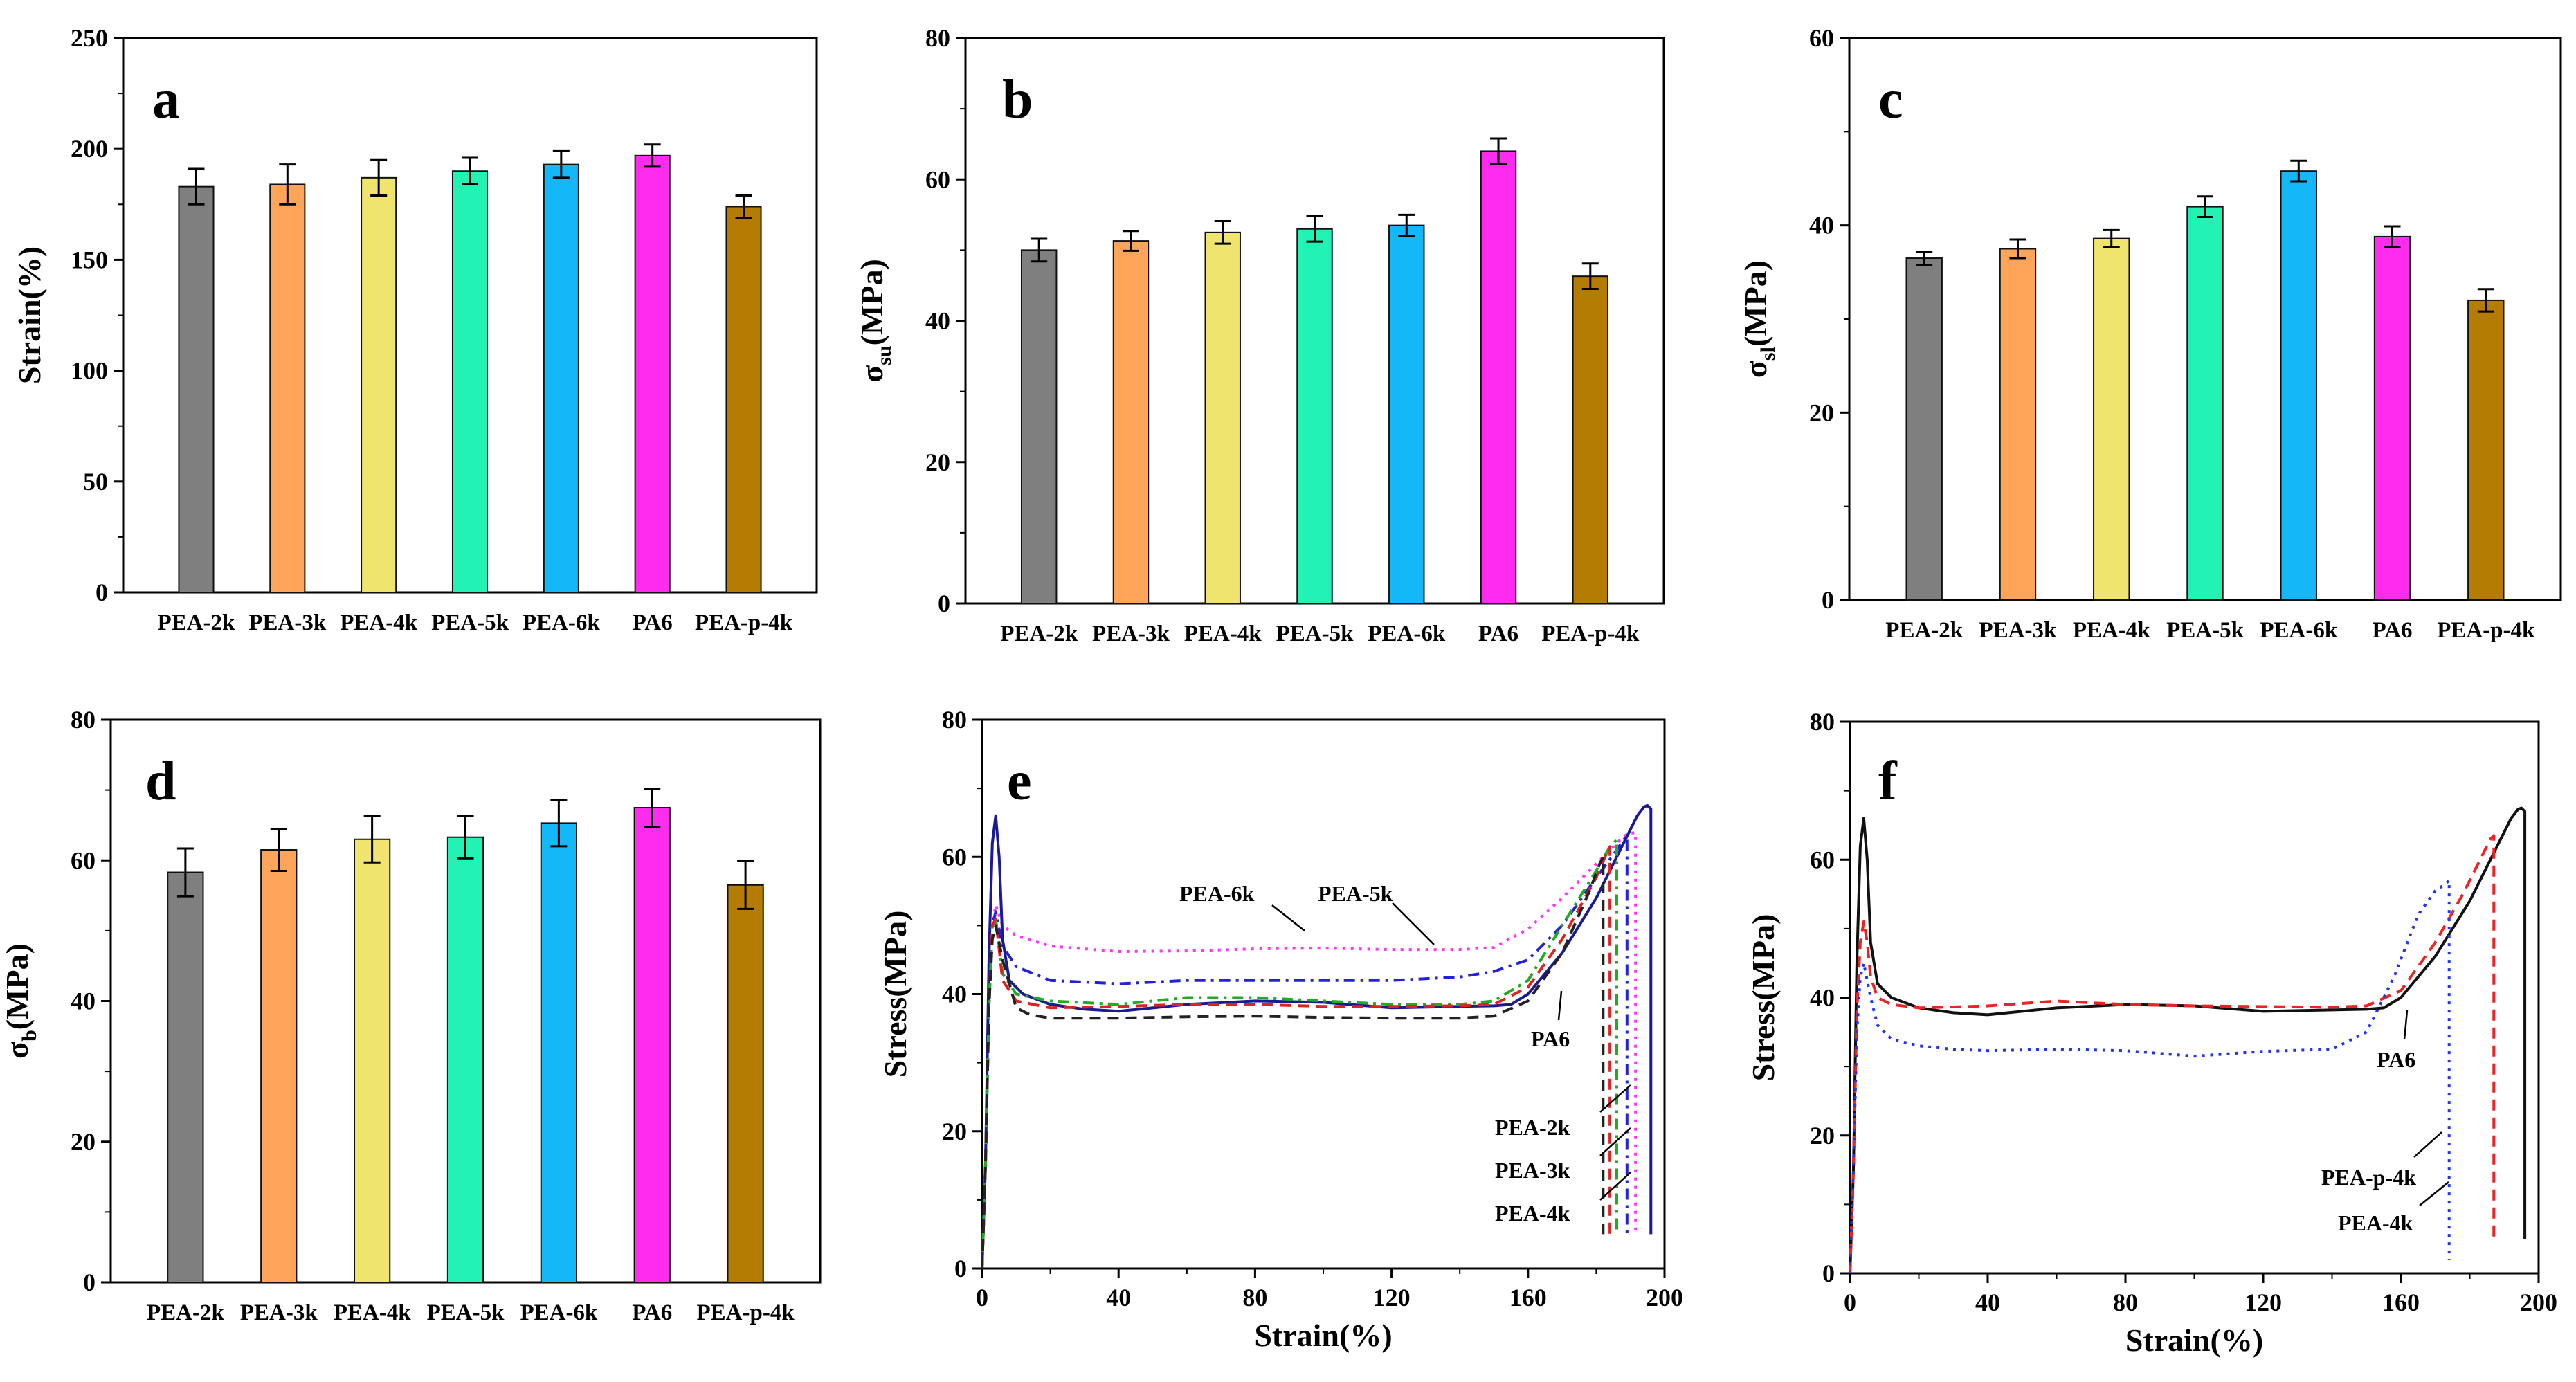  Describe the element at coordinates (1664, 1298) in the screenshot. I see `x-axis-tick-label: 200` at that location.